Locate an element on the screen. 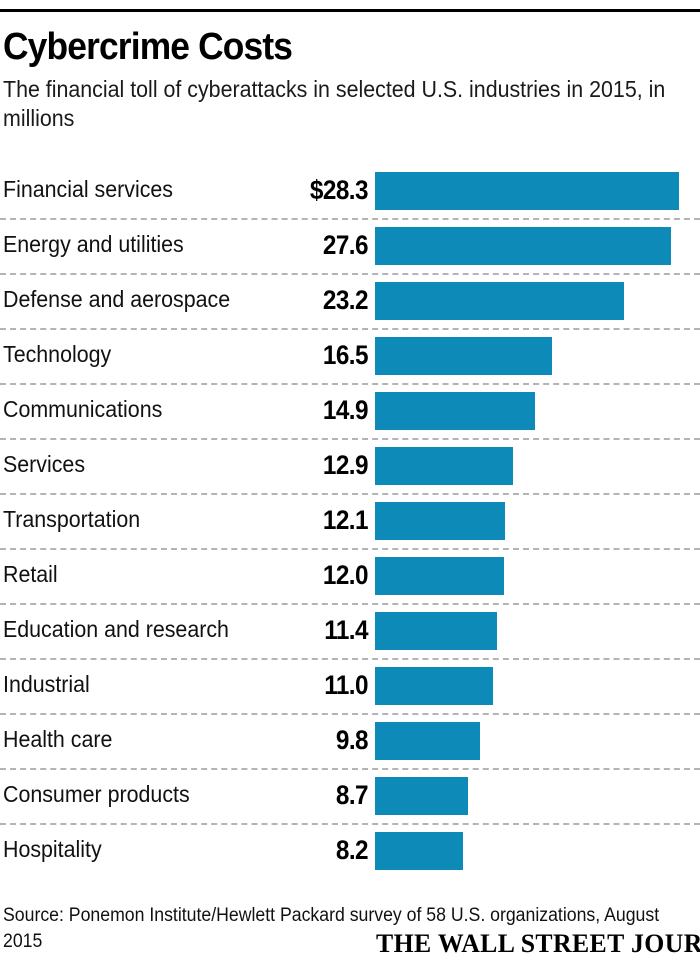 The image size is (700, 977). wsj-logo: THE WALL STREET JOURNAL. is located at coordinates (538, 943).